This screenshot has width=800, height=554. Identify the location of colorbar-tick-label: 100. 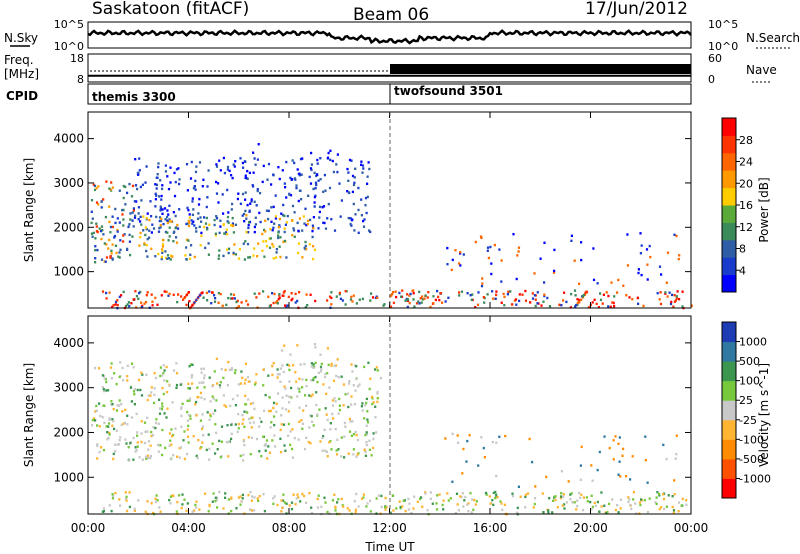
(749, 381).